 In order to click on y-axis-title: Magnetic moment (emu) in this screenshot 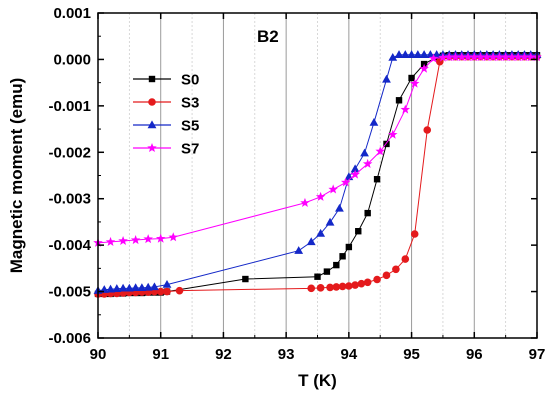, I will do `click(16, 176)`.